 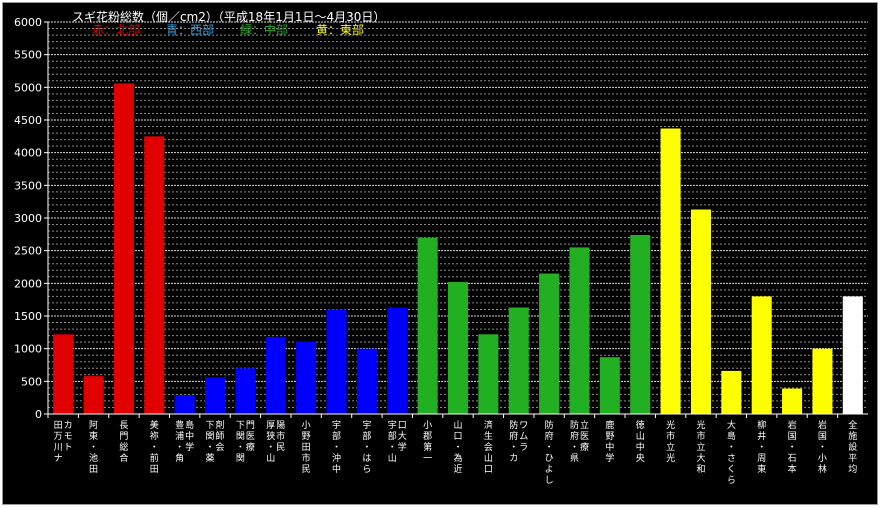 I want to click on y-tick-label: 5500, so click(x=28, y=55).